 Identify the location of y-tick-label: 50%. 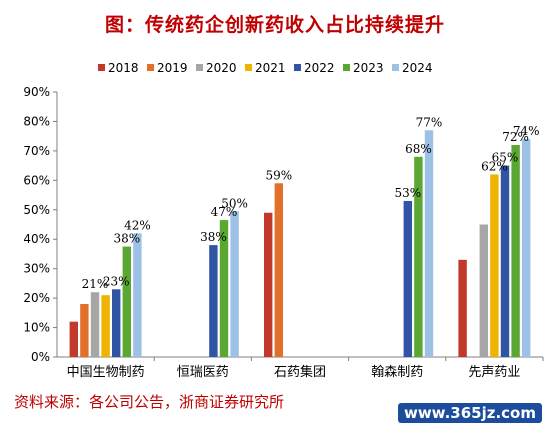
(36, 210).